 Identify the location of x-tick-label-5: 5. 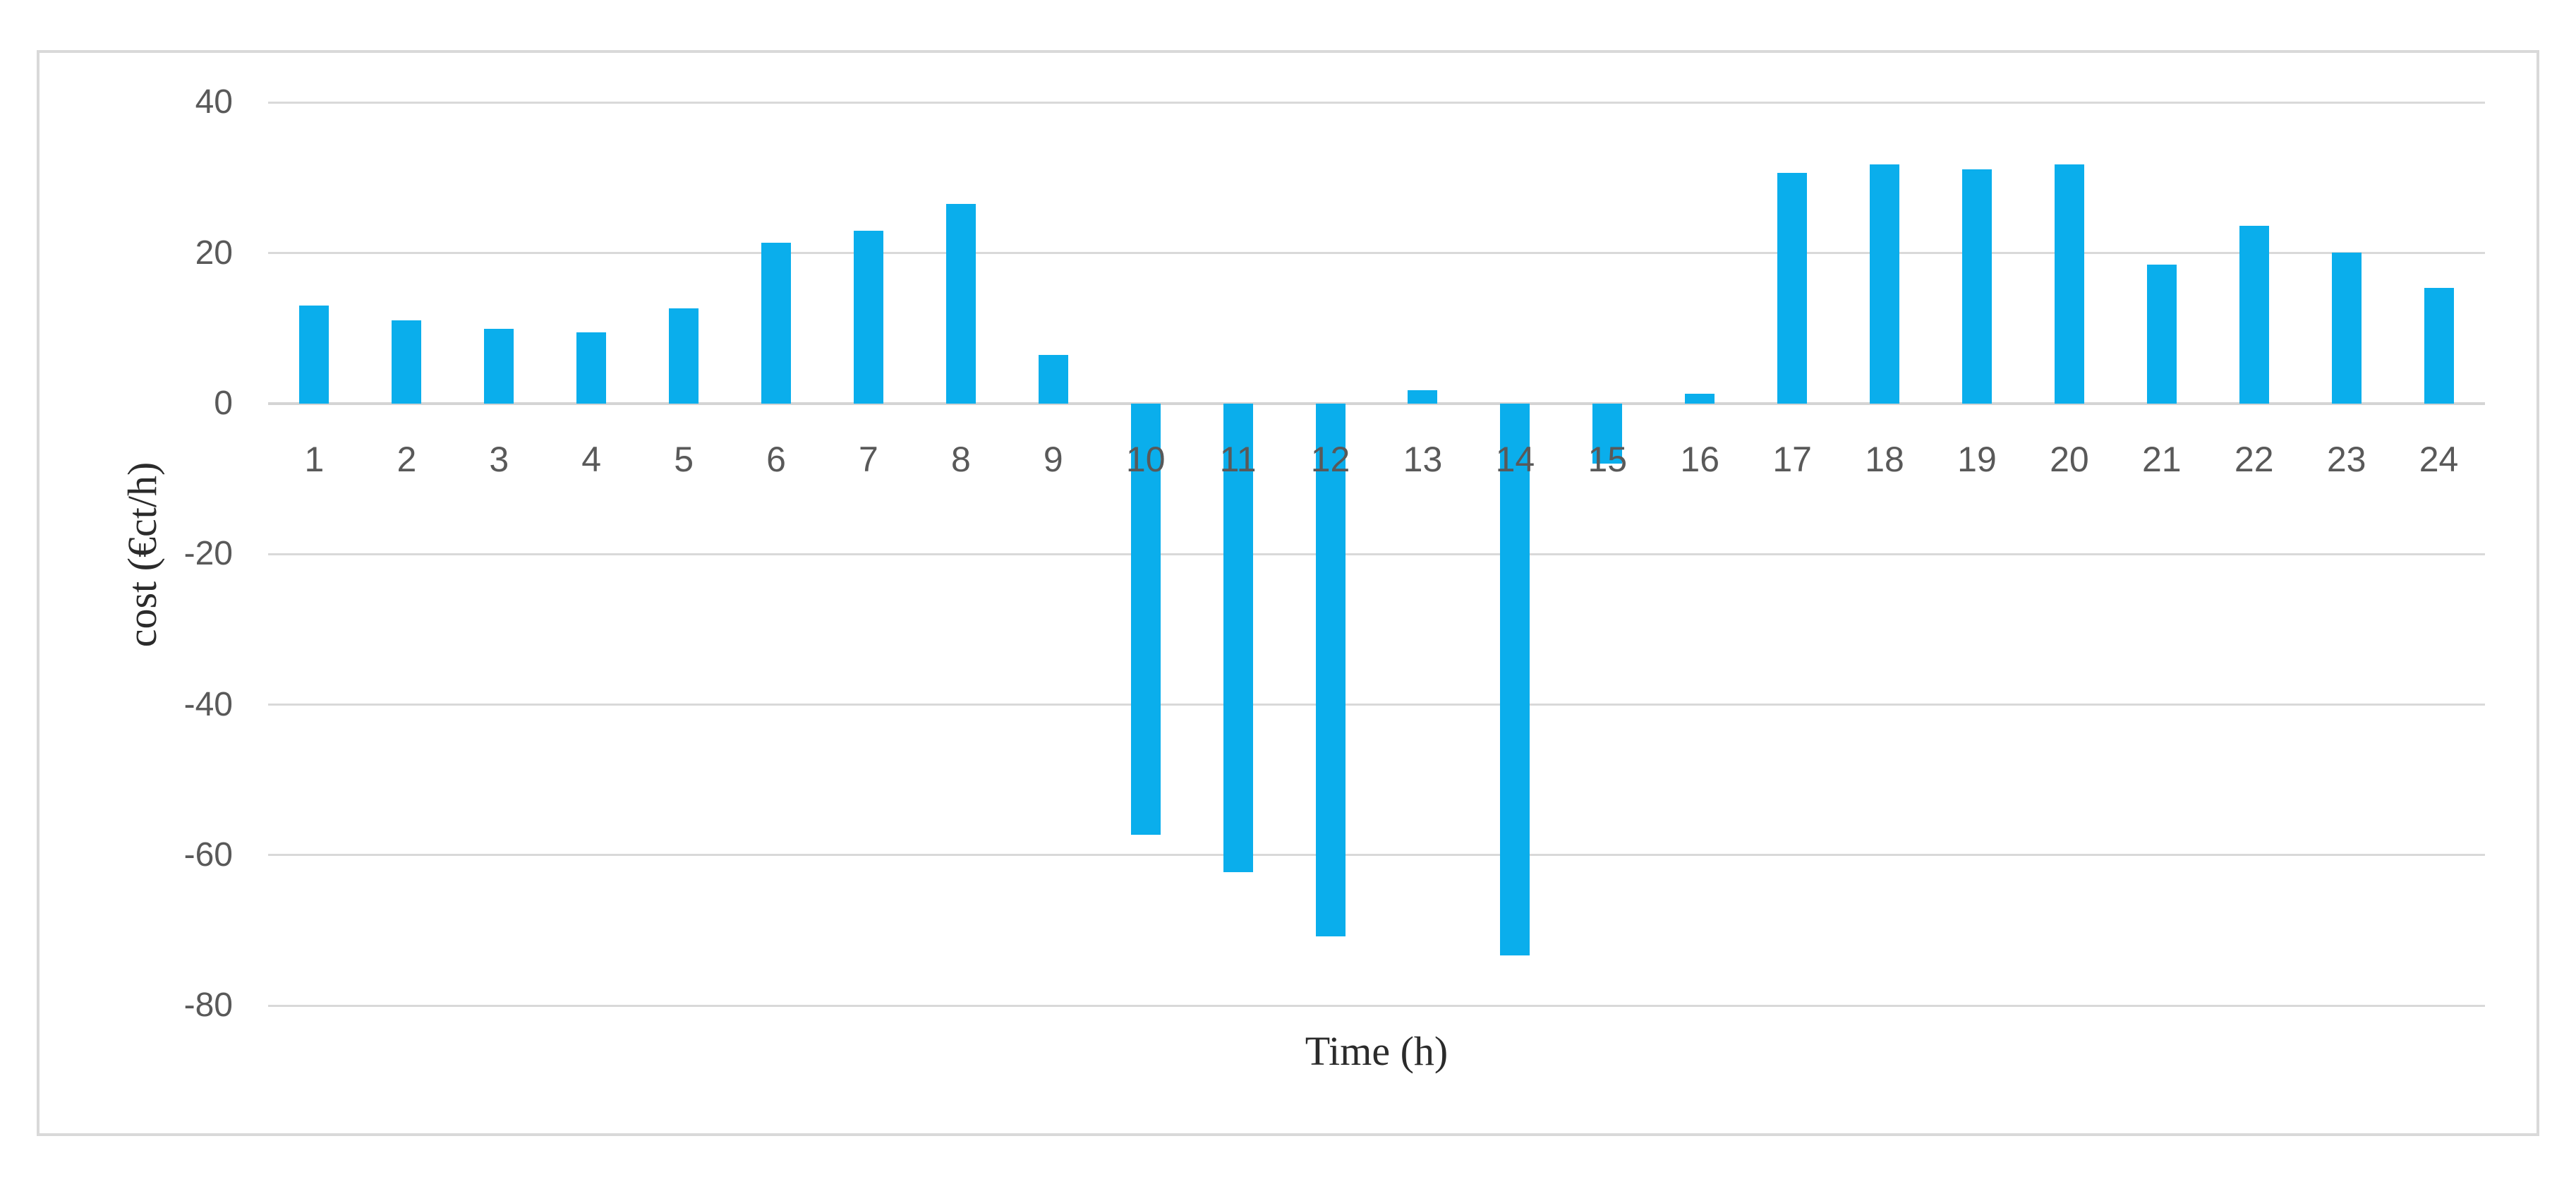
(684, 460).